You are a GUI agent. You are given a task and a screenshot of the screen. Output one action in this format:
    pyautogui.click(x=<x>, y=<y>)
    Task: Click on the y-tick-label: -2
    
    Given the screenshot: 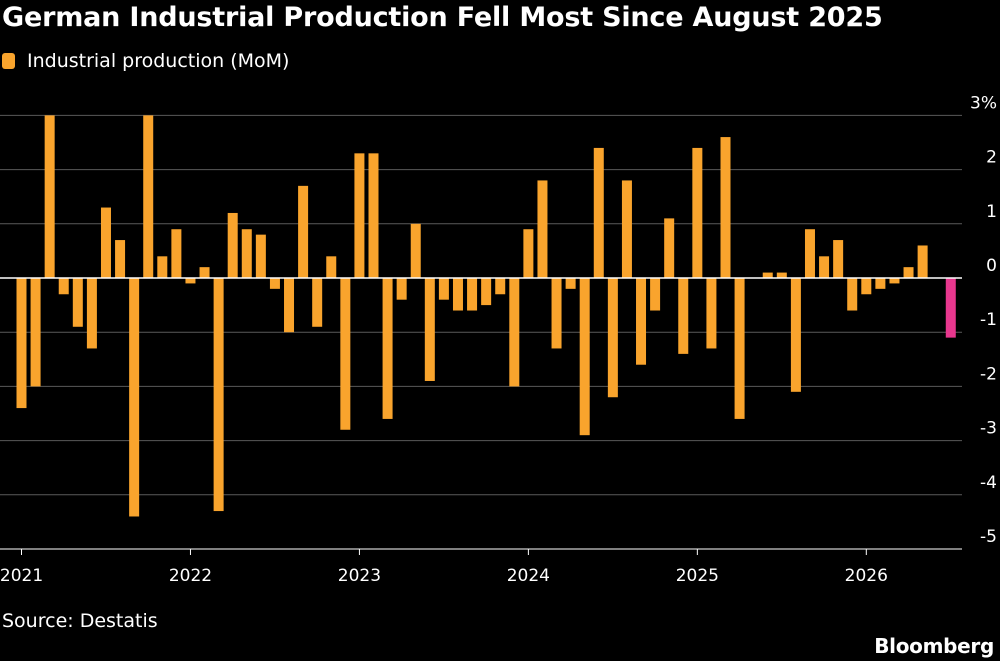 What is the action you would take?
    pyautogui.click(x=988, y=374)
    